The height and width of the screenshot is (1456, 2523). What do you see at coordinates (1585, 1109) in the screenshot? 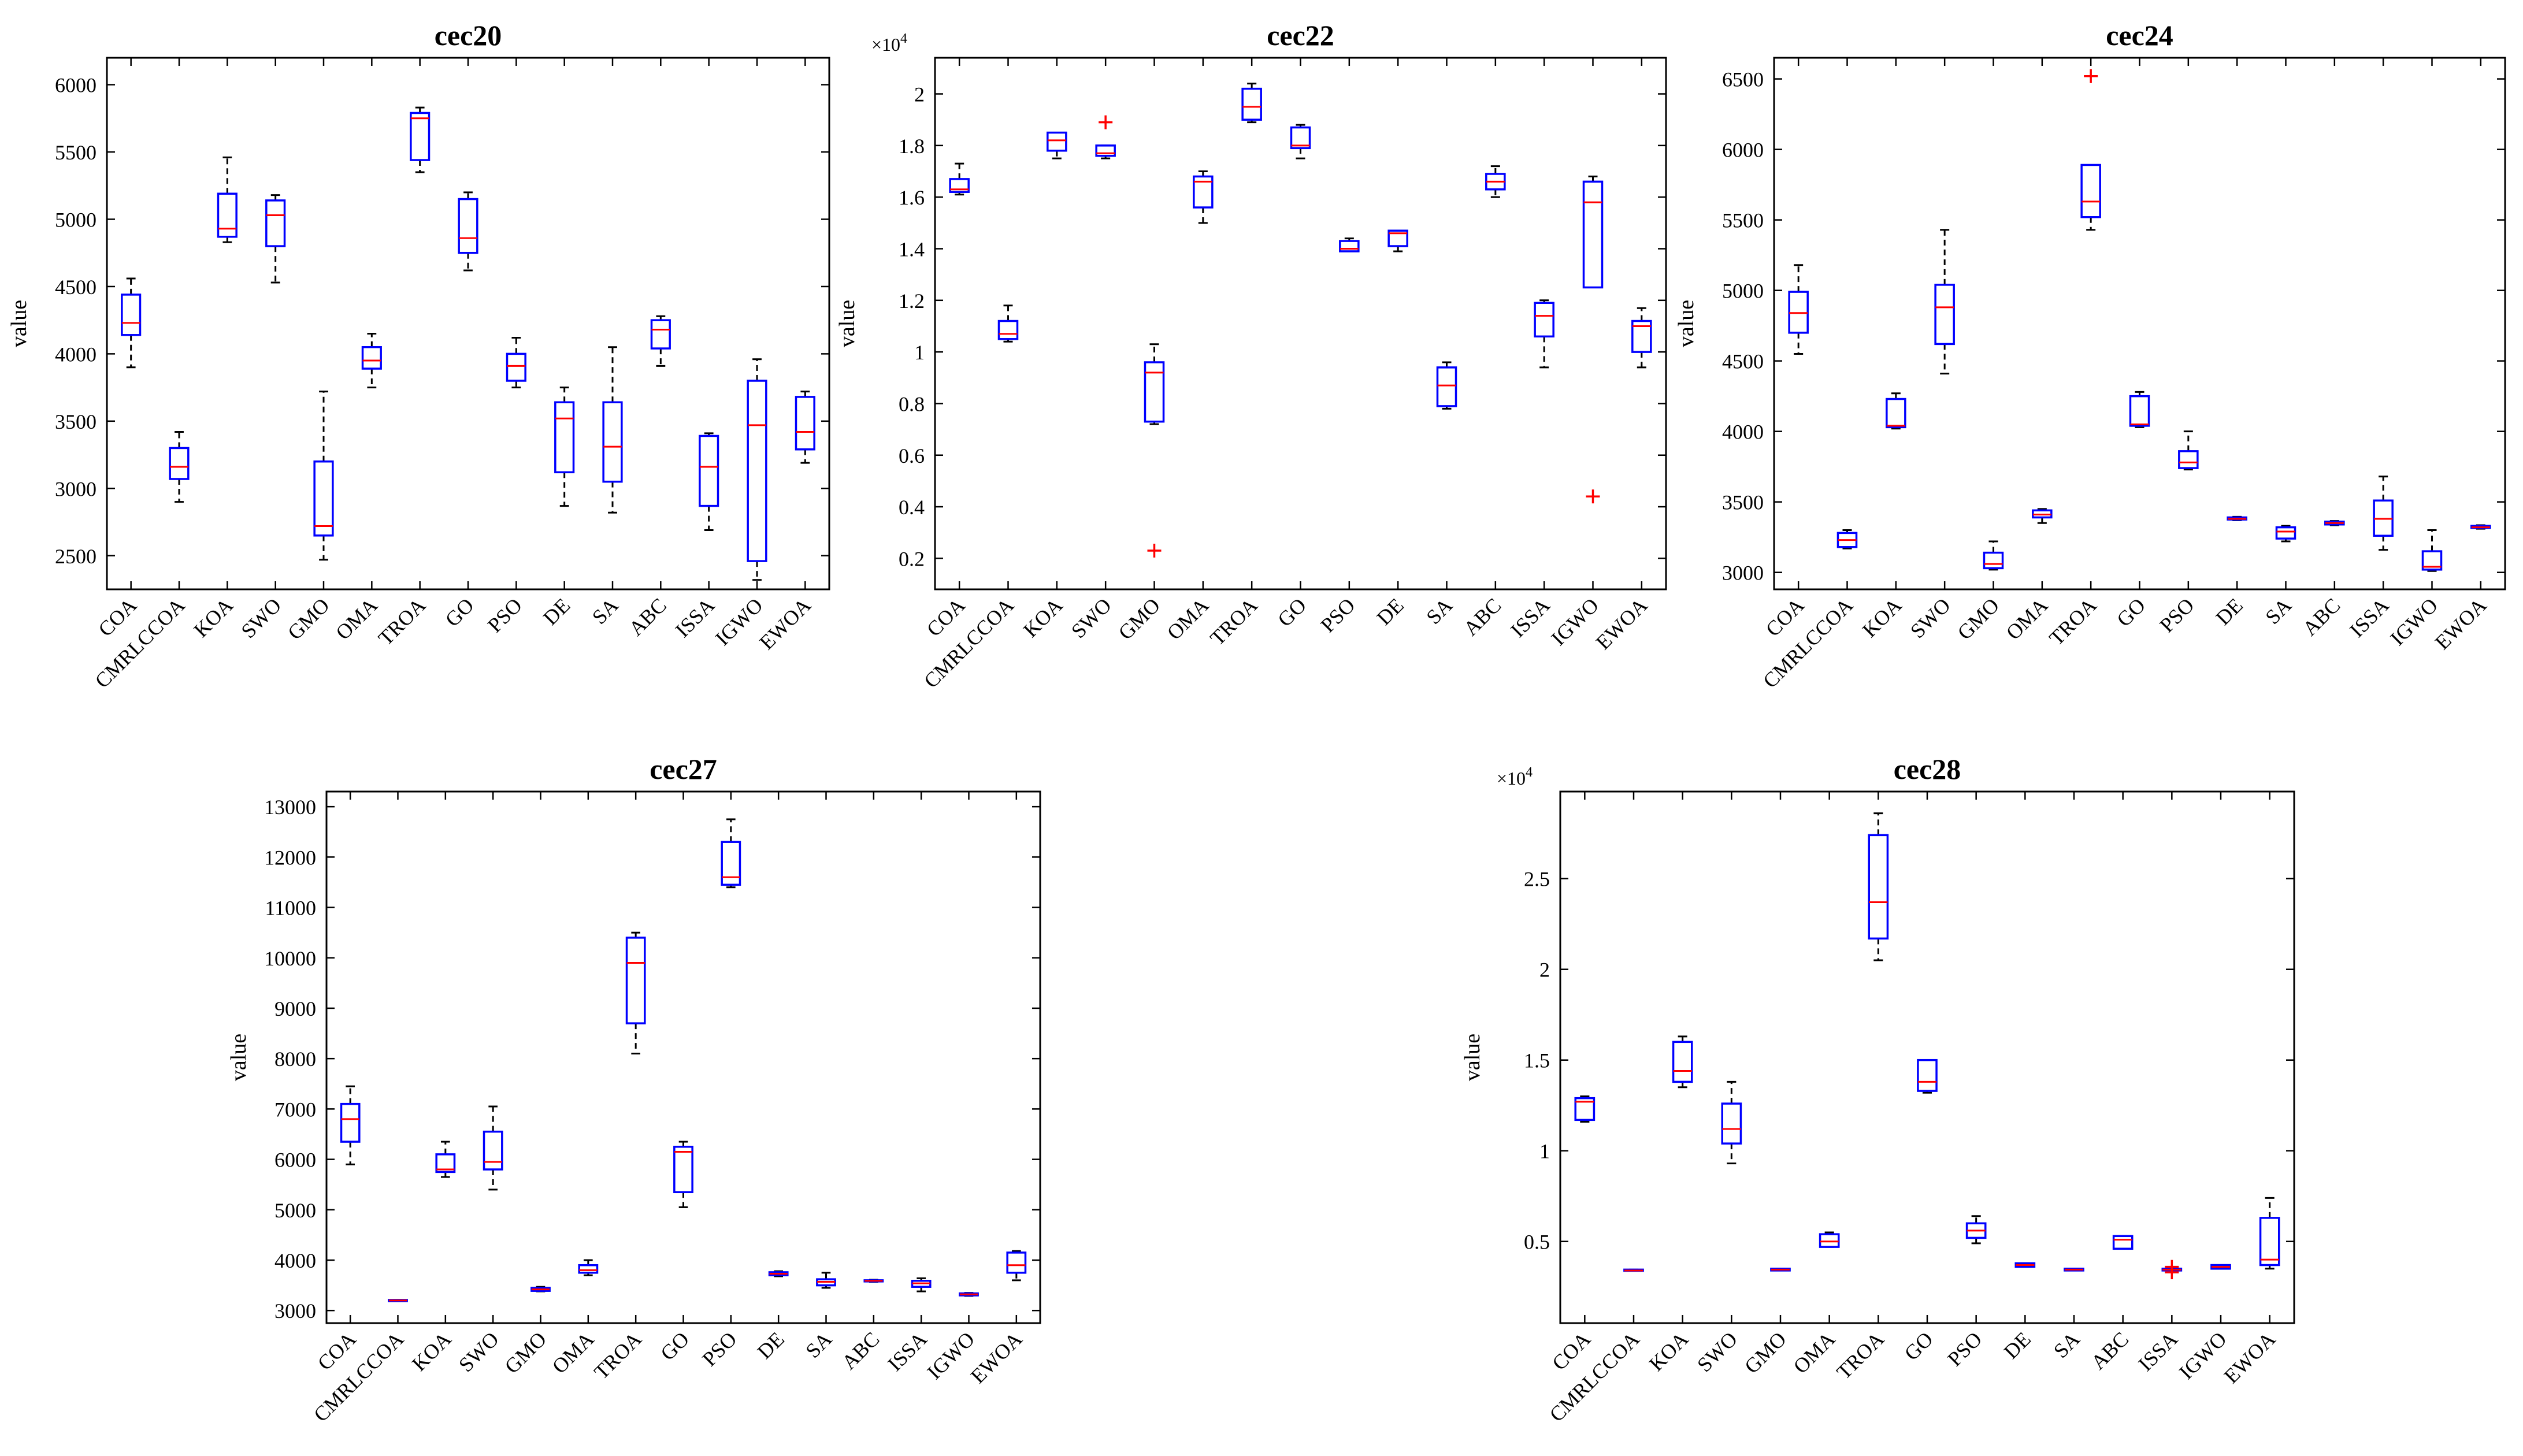
I see `box-COA` at bounding box center [1585, 1109].